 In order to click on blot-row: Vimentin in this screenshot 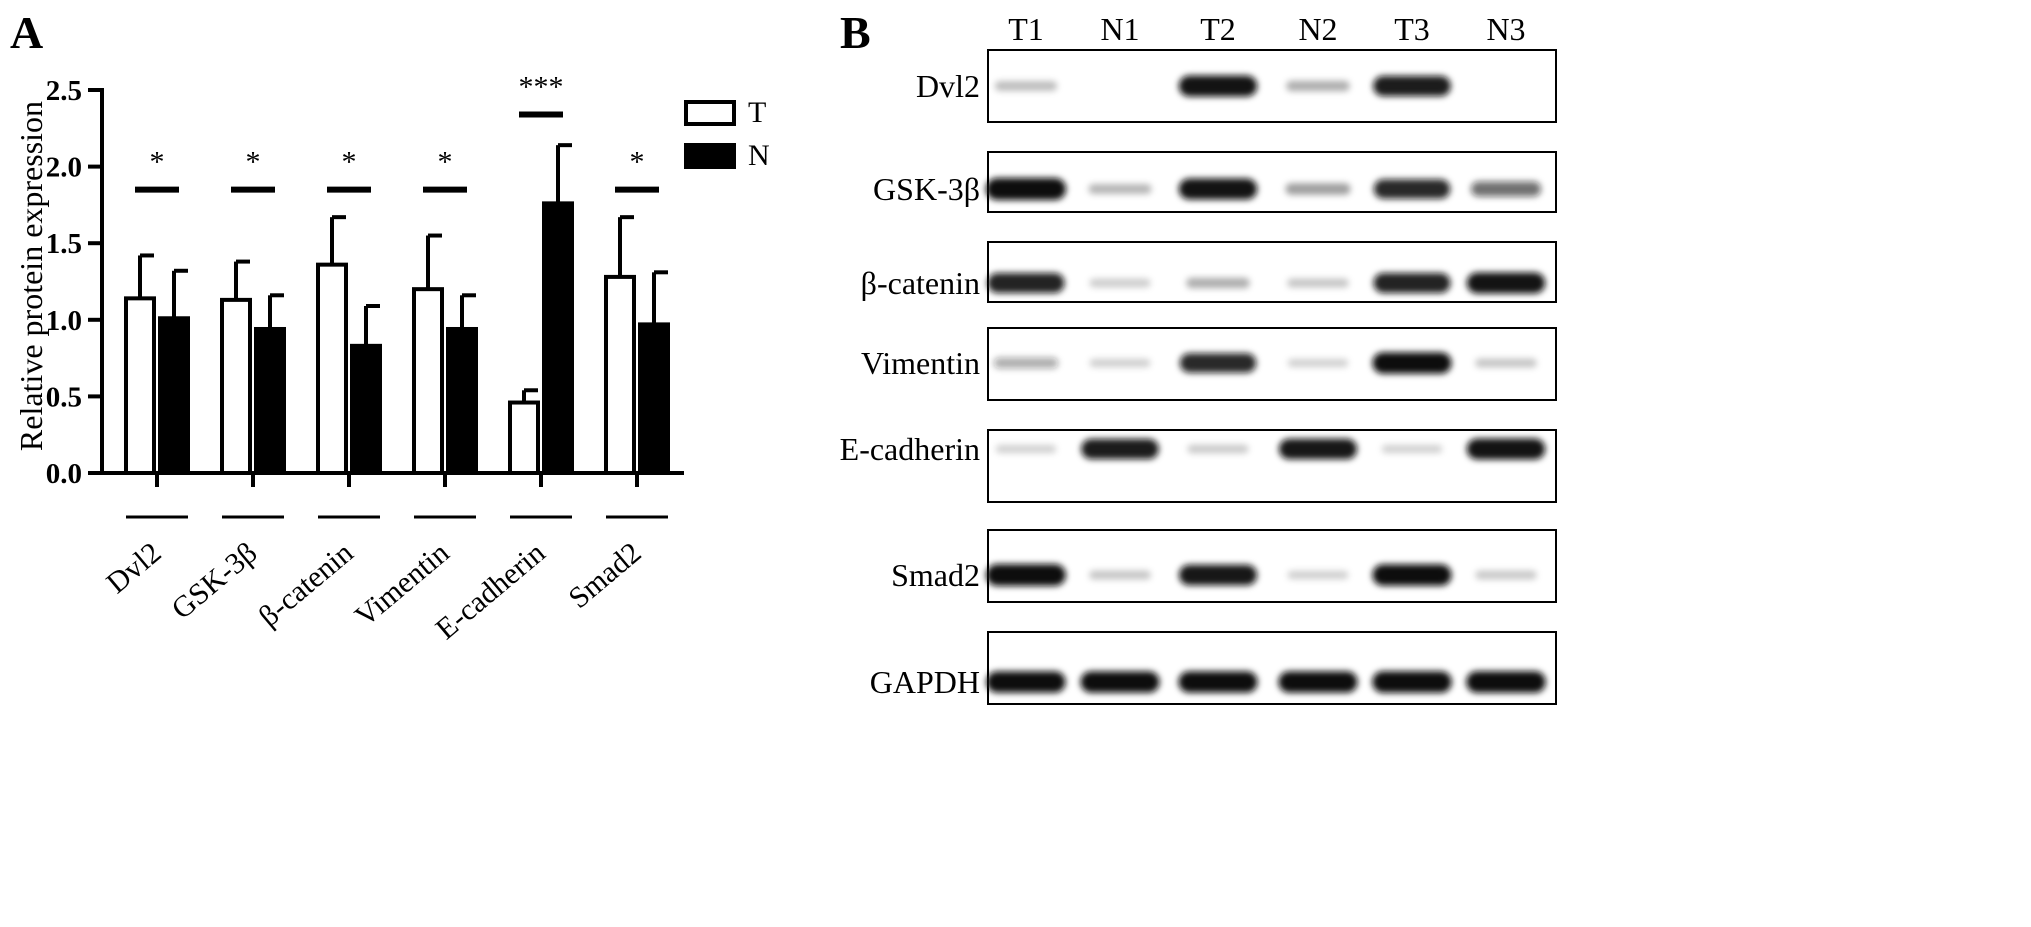, I will do `click(1209, 364)`.